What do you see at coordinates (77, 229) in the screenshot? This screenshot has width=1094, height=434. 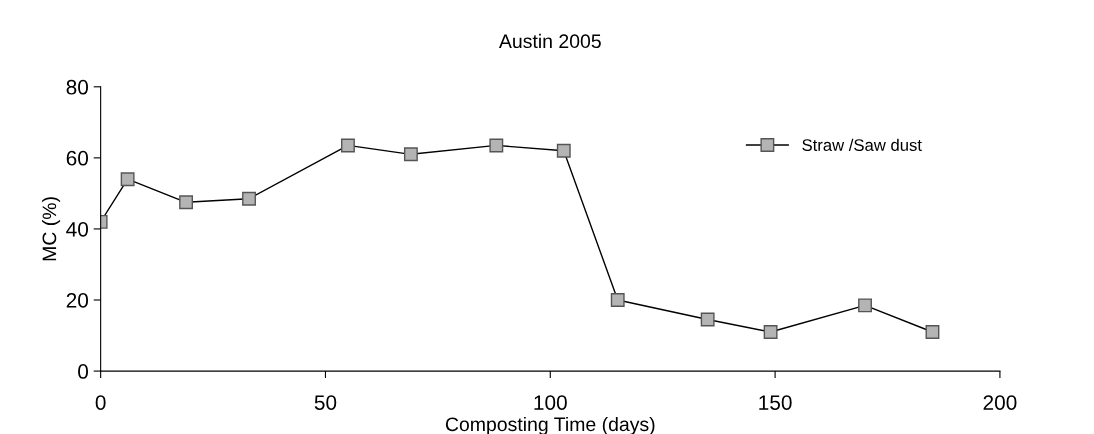 I see `y-tick-label: 40` at bounding box center [77, 229].